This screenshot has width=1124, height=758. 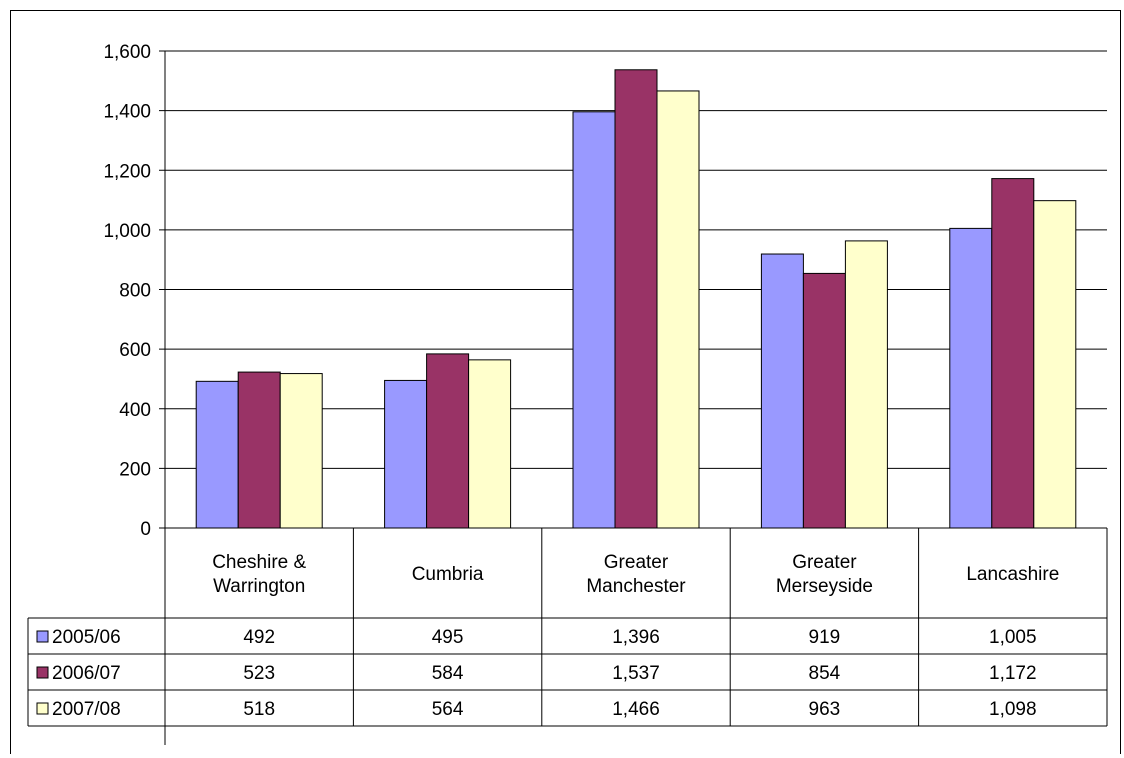 I want to click on table-cell-value: 495, so click(x=448, y=637).